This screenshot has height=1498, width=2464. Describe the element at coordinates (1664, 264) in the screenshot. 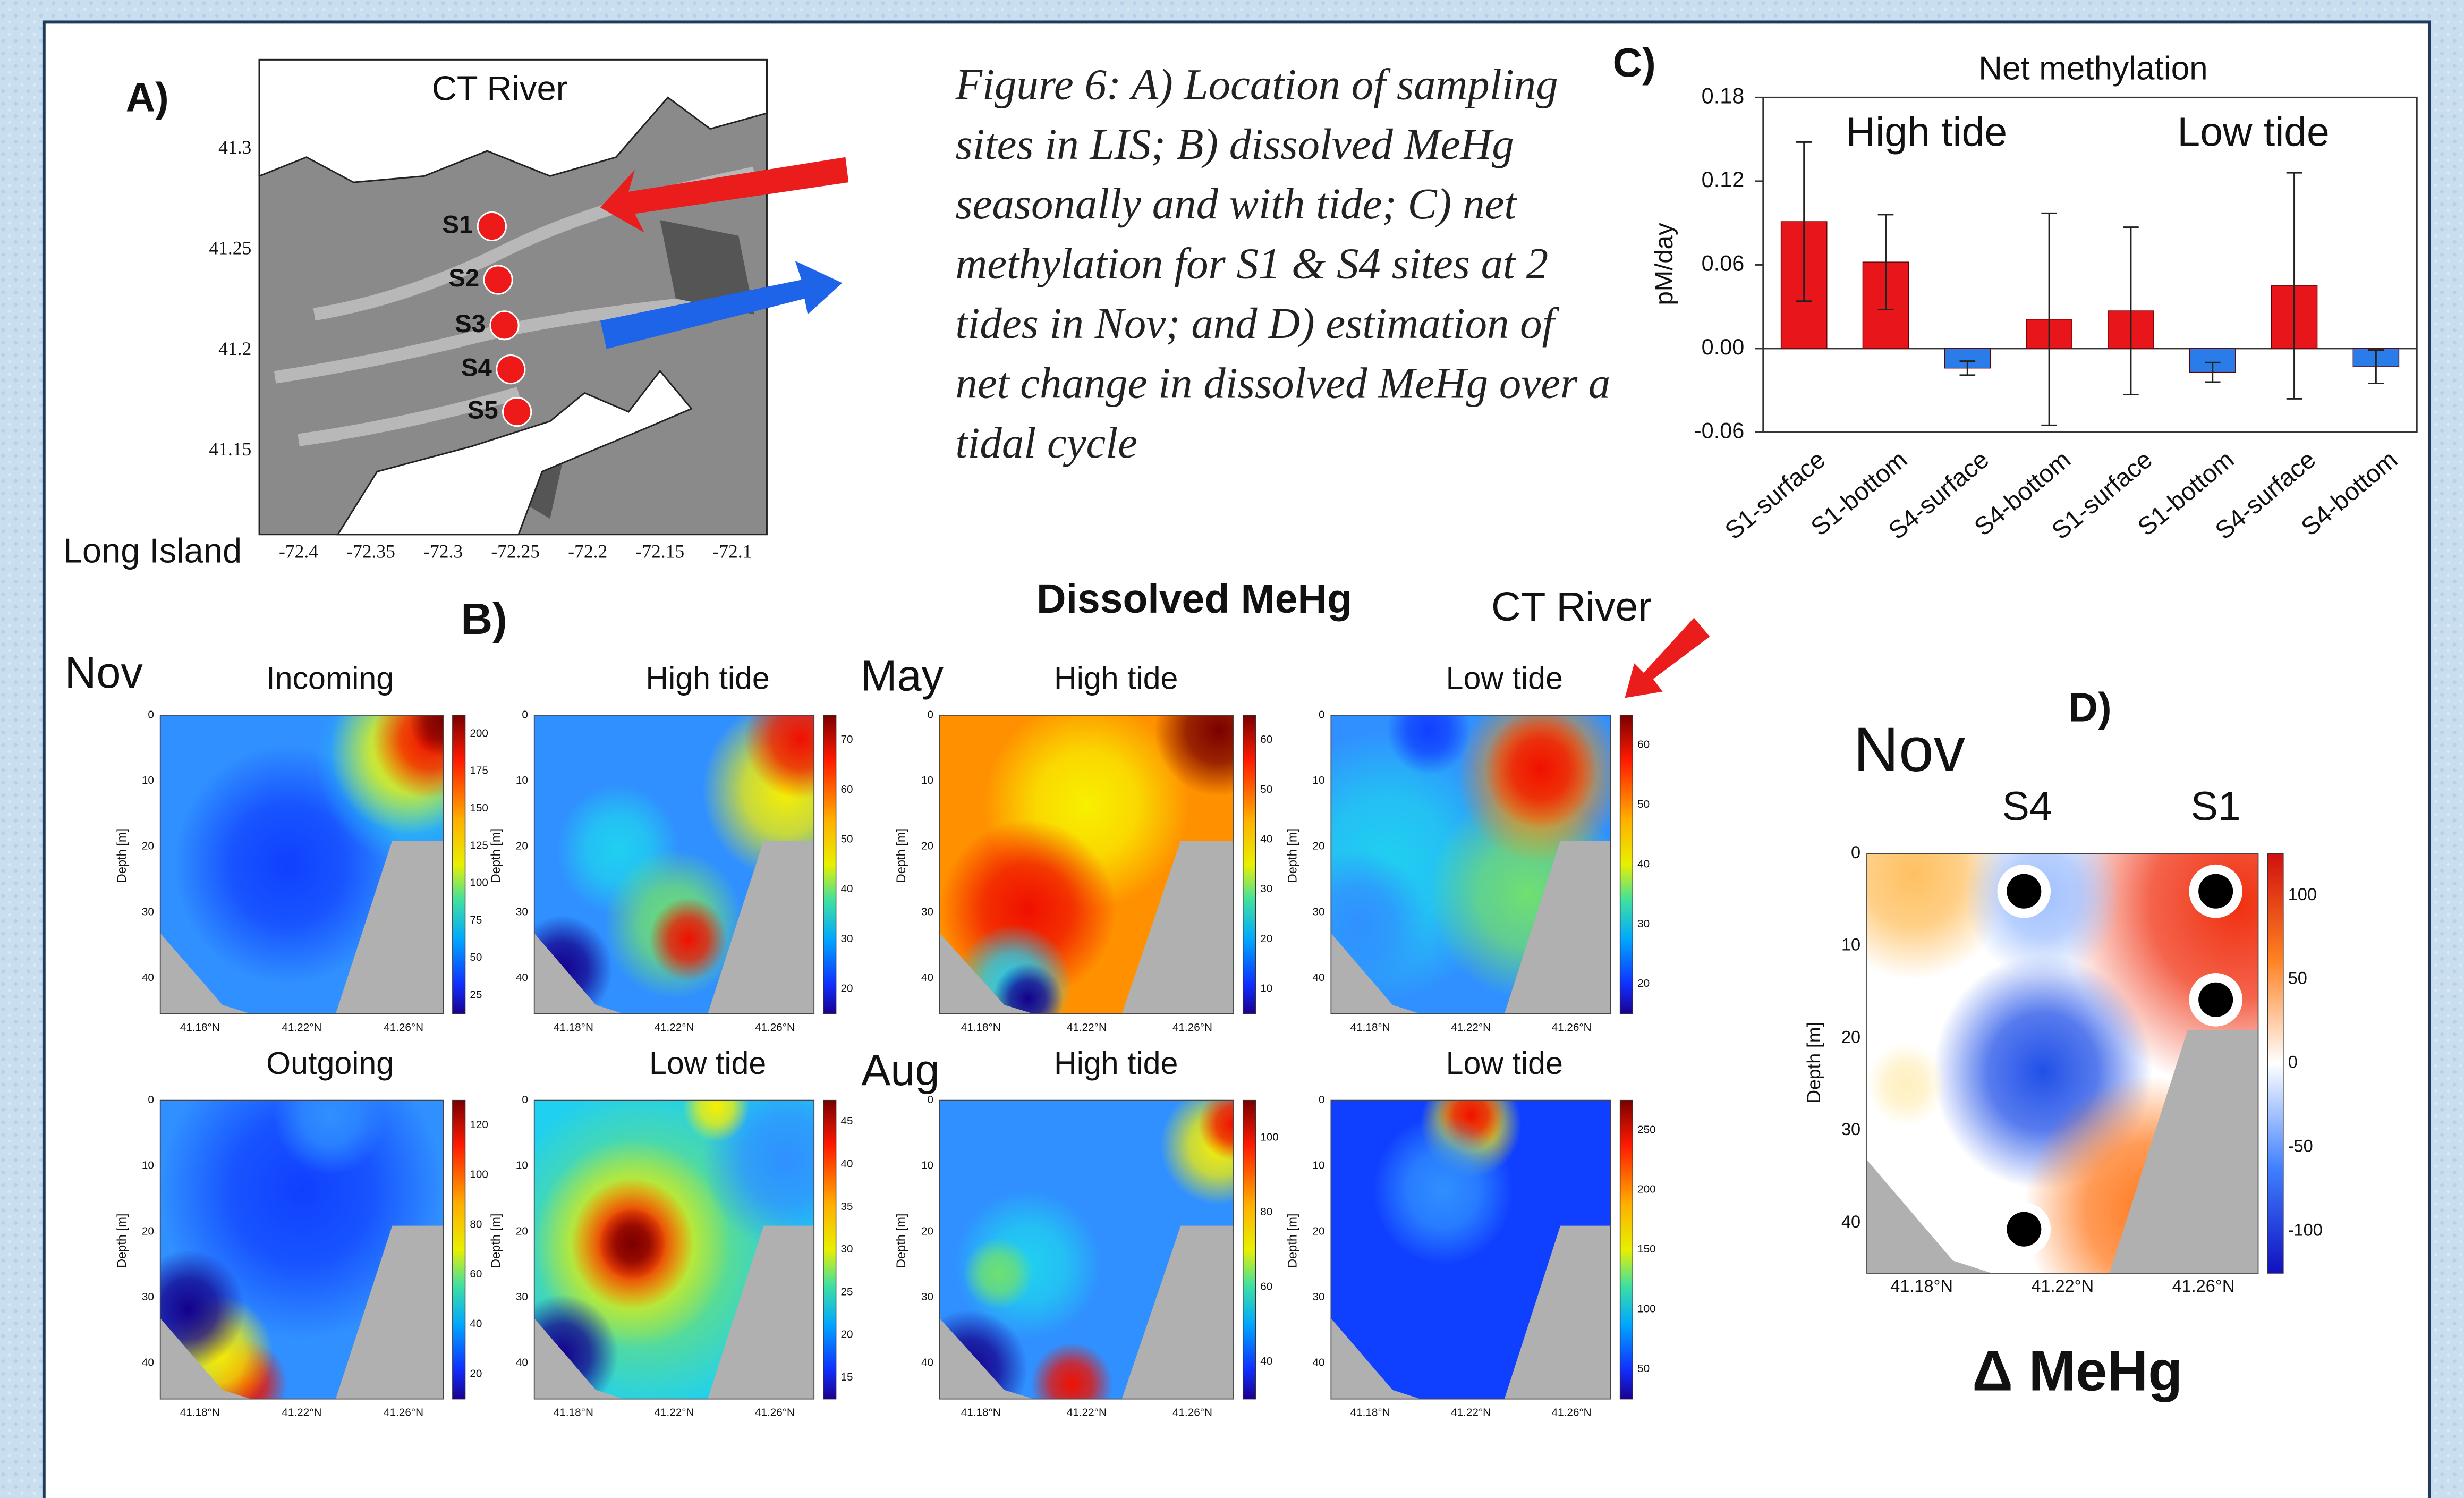

I see `y-axis-label: pM/day` at that location.